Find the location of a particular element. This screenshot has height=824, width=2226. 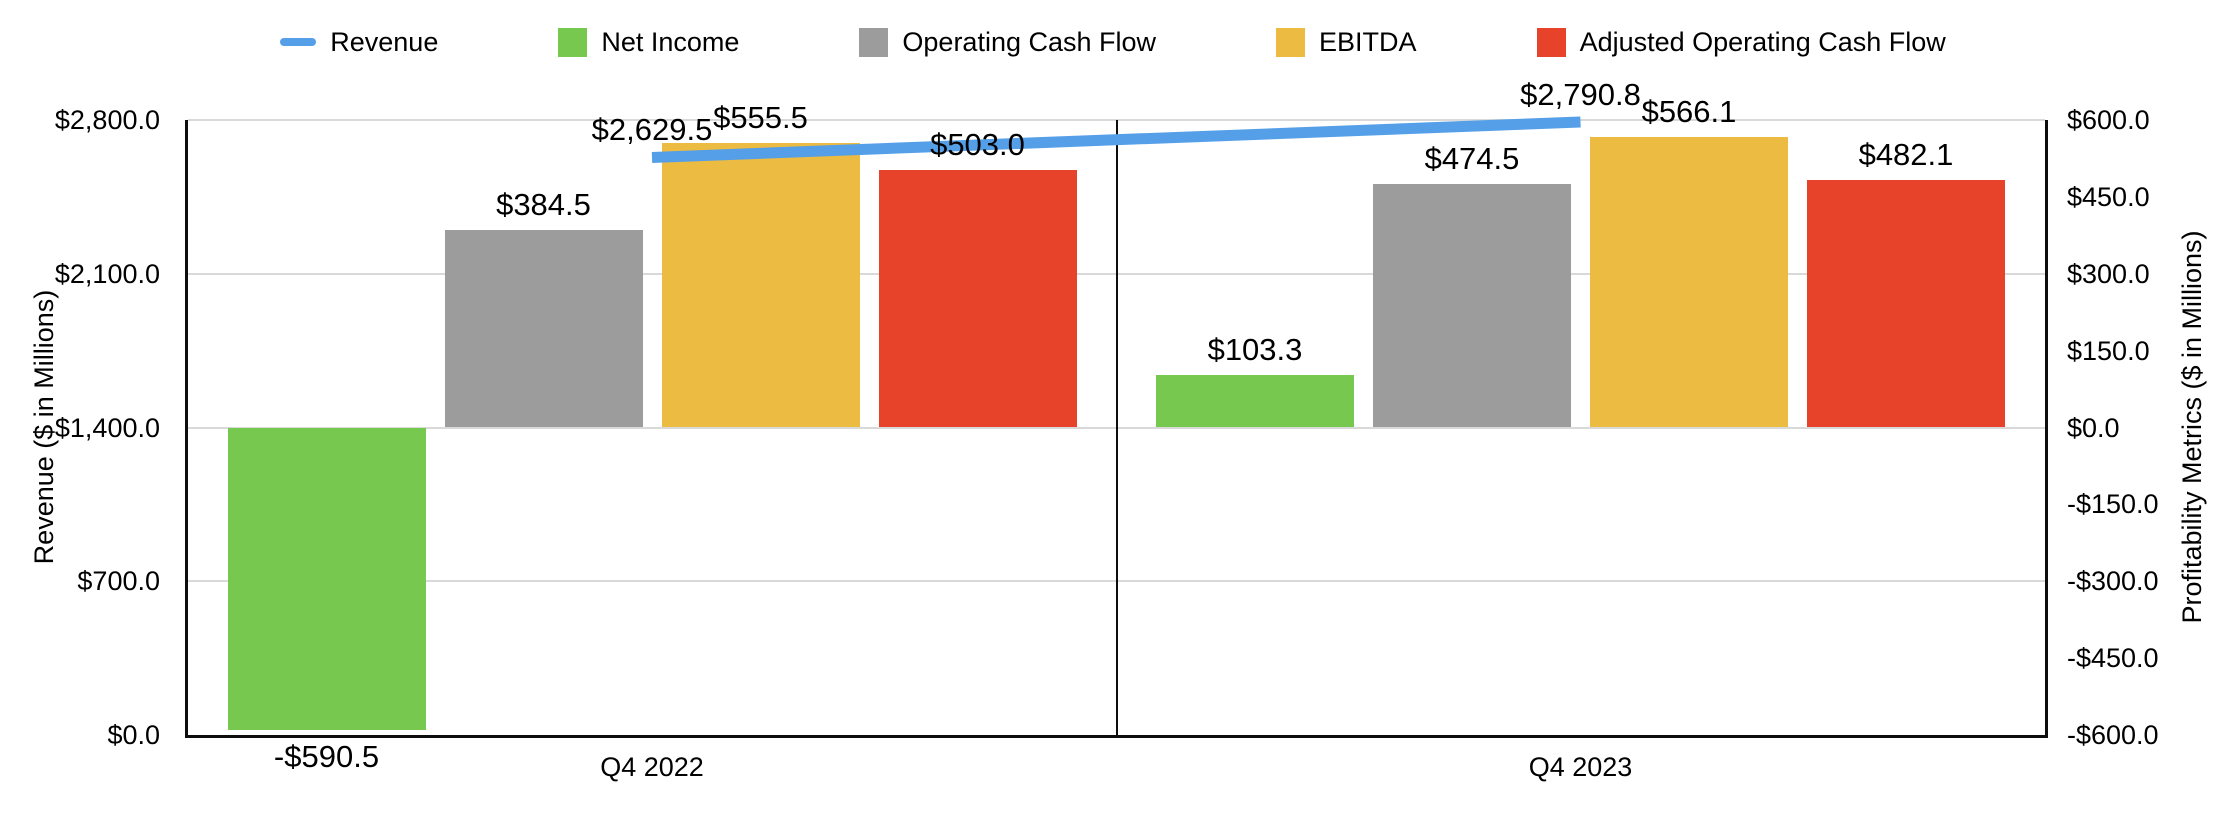

value-label-net-income-q4-2022: -$590.5 is located at coordinates (326, 757).